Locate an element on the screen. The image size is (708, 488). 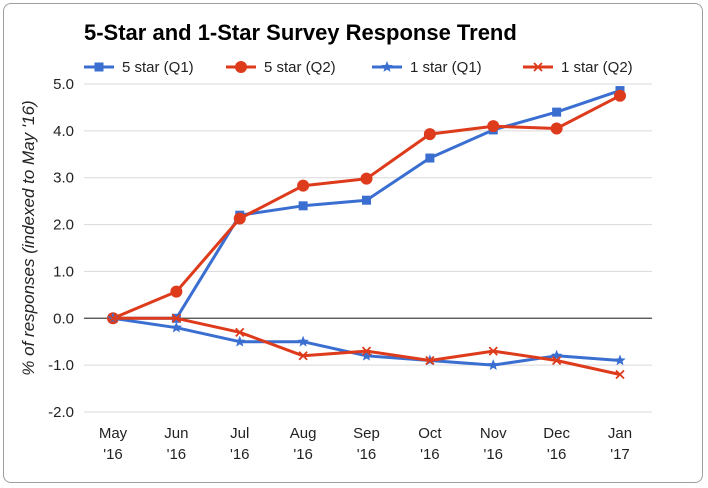
y-tick-label: 3.0 is located at coordinates (63, 178).